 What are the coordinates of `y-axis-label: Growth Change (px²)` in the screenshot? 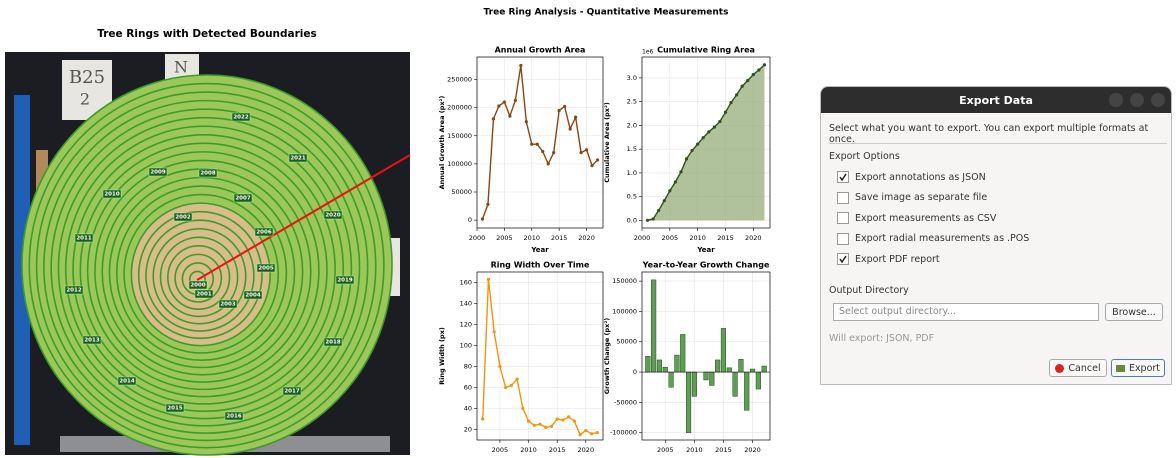 It's located at (607, 356).